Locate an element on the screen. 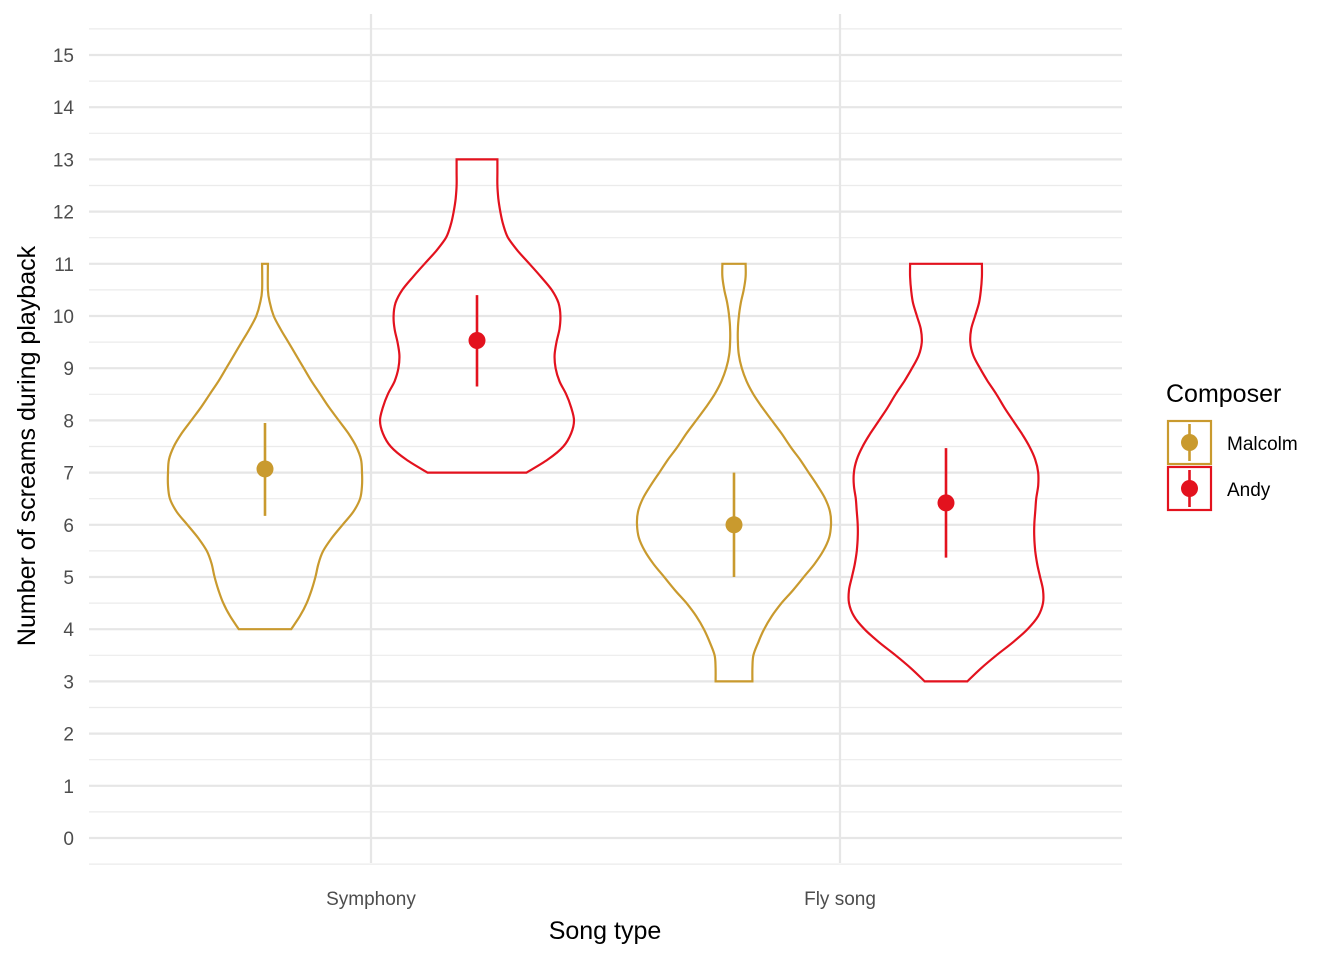 This screenshot has width=1344, height=960. y-tick-label: 12 is located at coordinates (63, 213).